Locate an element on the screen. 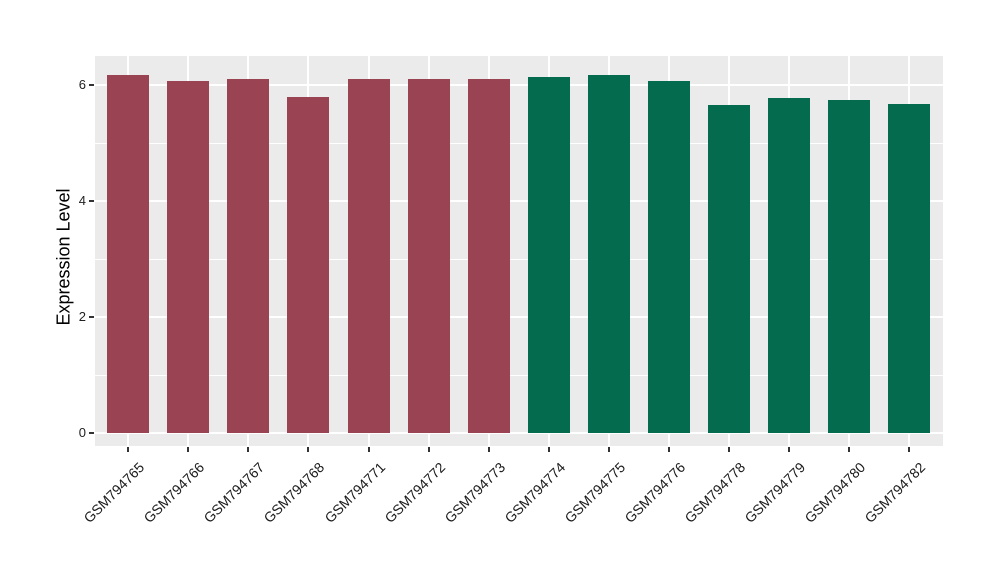 This screenshot has height=580, width=1000. gridline-major-y6 is located at coordinates (519, 85).